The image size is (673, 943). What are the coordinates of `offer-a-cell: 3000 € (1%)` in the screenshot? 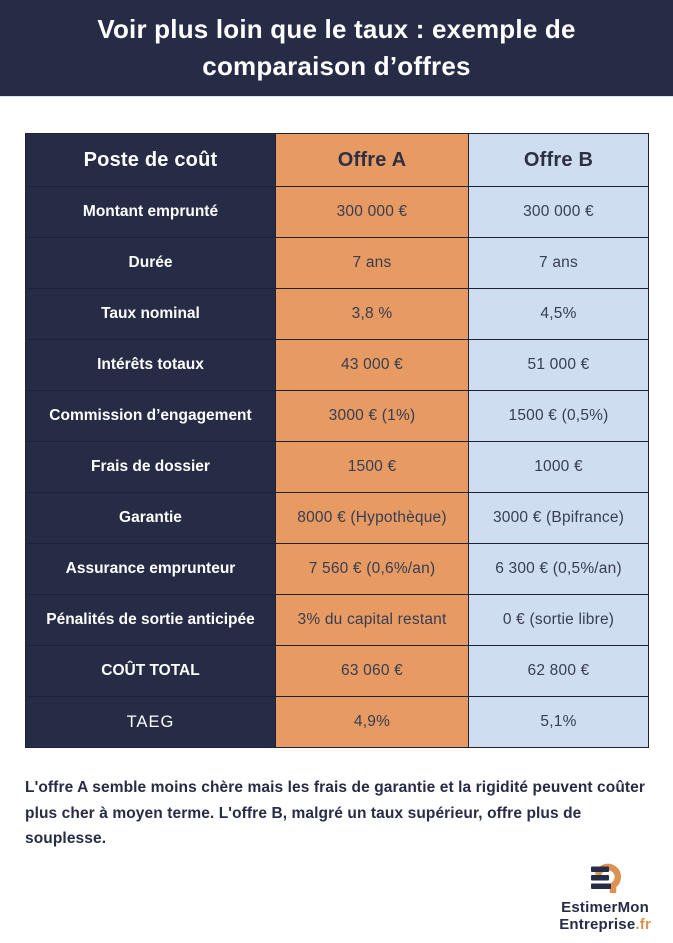 It's located at (372, 416).